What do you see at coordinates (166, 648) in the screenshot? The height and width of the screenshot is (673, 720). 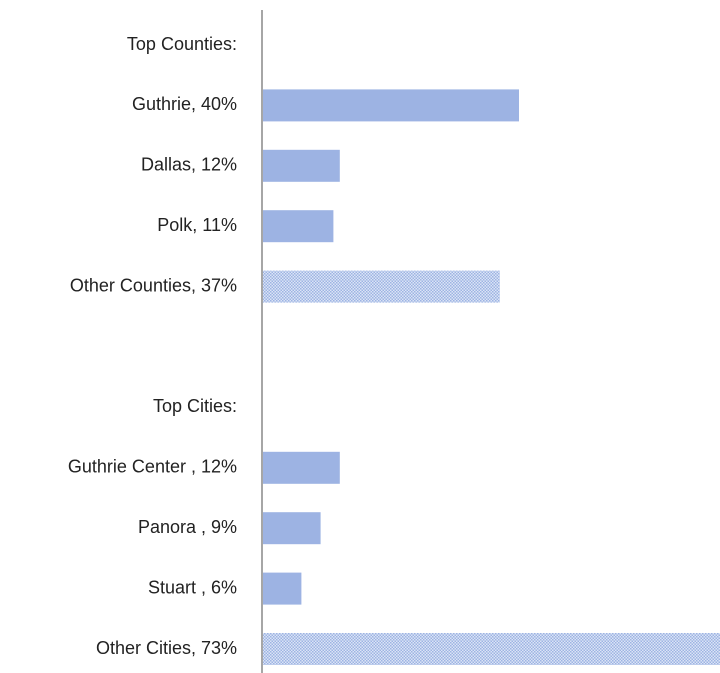 I see `category-label: Other Cities, 73%` at bounding box center [166, 648].